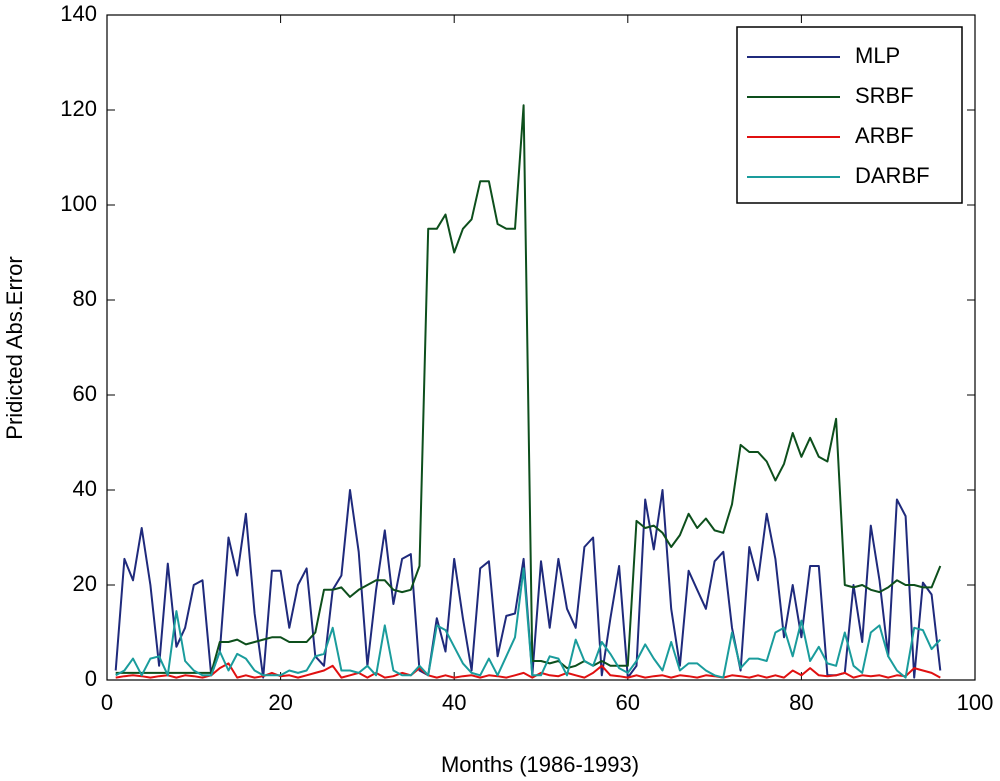 This screenshot has width=1000, height=781. Describe the element at coordinates (14, 347) in the screenshot. I see `y-axis-label: Pridicted Abs.Error` at that location.